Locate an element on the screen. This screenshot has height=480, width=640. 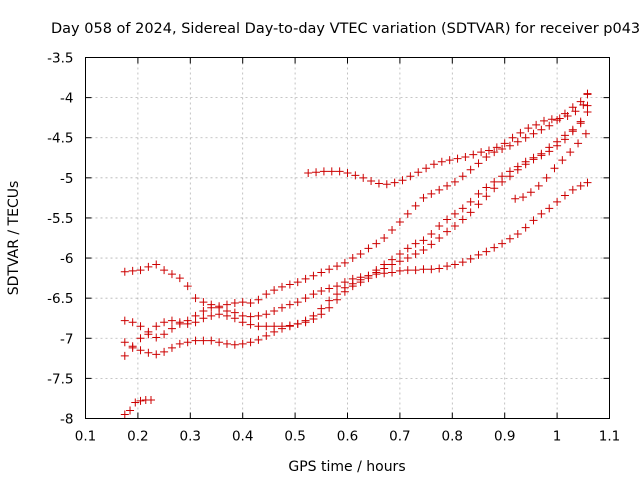
y-tick-label: -7.5 is located at coordinates (60, 379).